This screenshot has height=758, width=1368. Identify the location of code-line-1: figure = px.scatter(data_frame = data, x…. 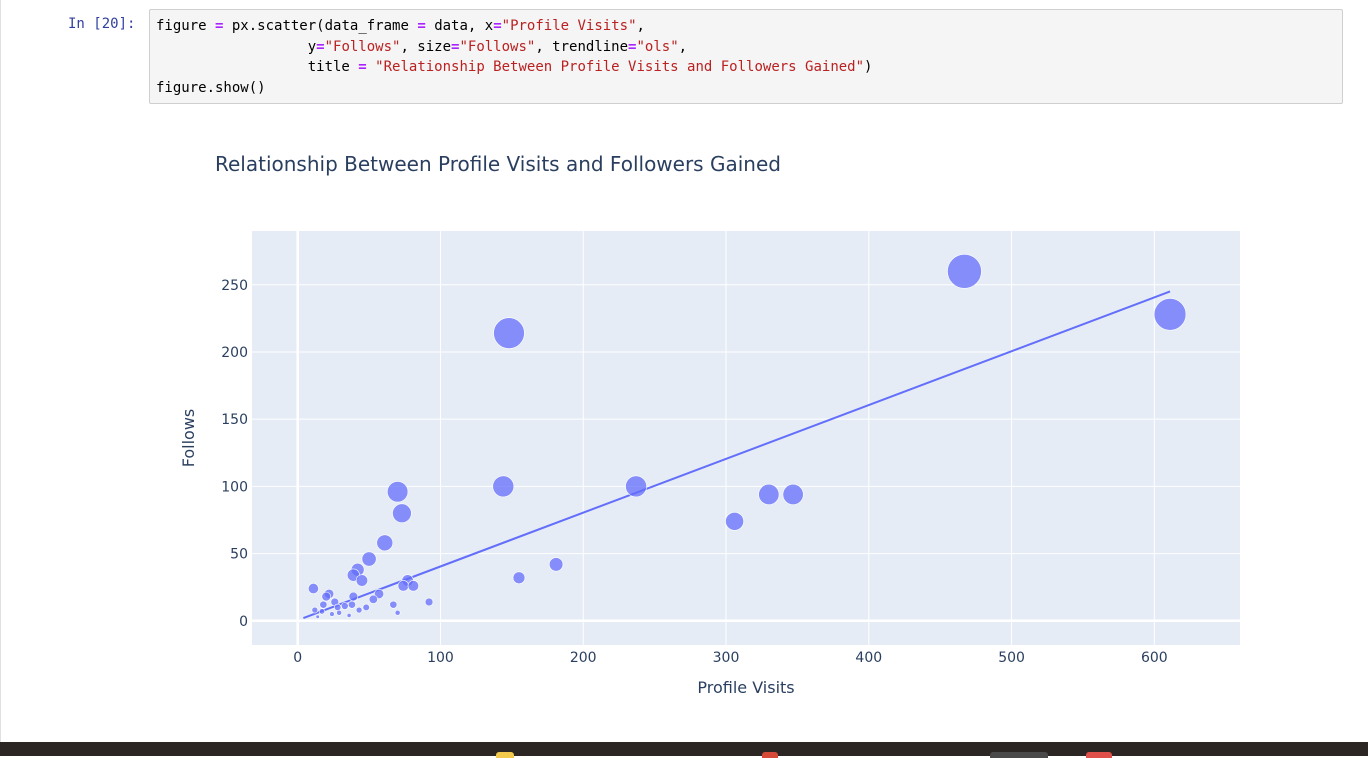
(400, 26).